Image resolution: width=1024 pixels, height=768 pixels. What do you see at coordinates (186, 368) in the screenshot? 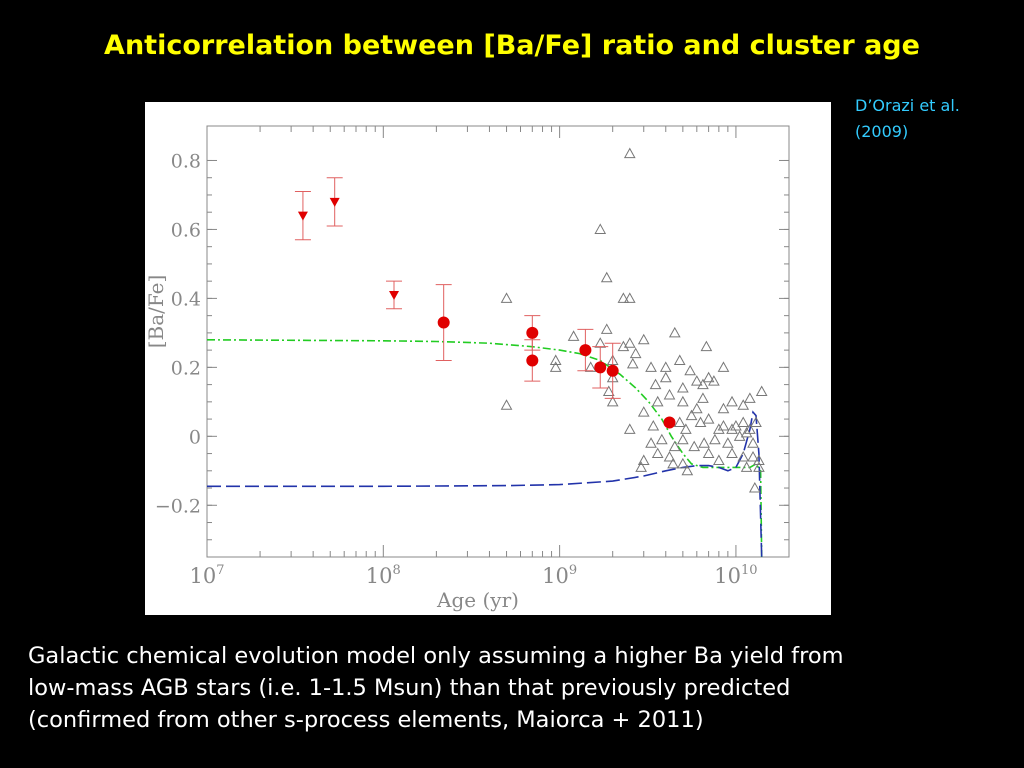
I see `y-tick-label: 0.2` at bounding box center [186, 368].